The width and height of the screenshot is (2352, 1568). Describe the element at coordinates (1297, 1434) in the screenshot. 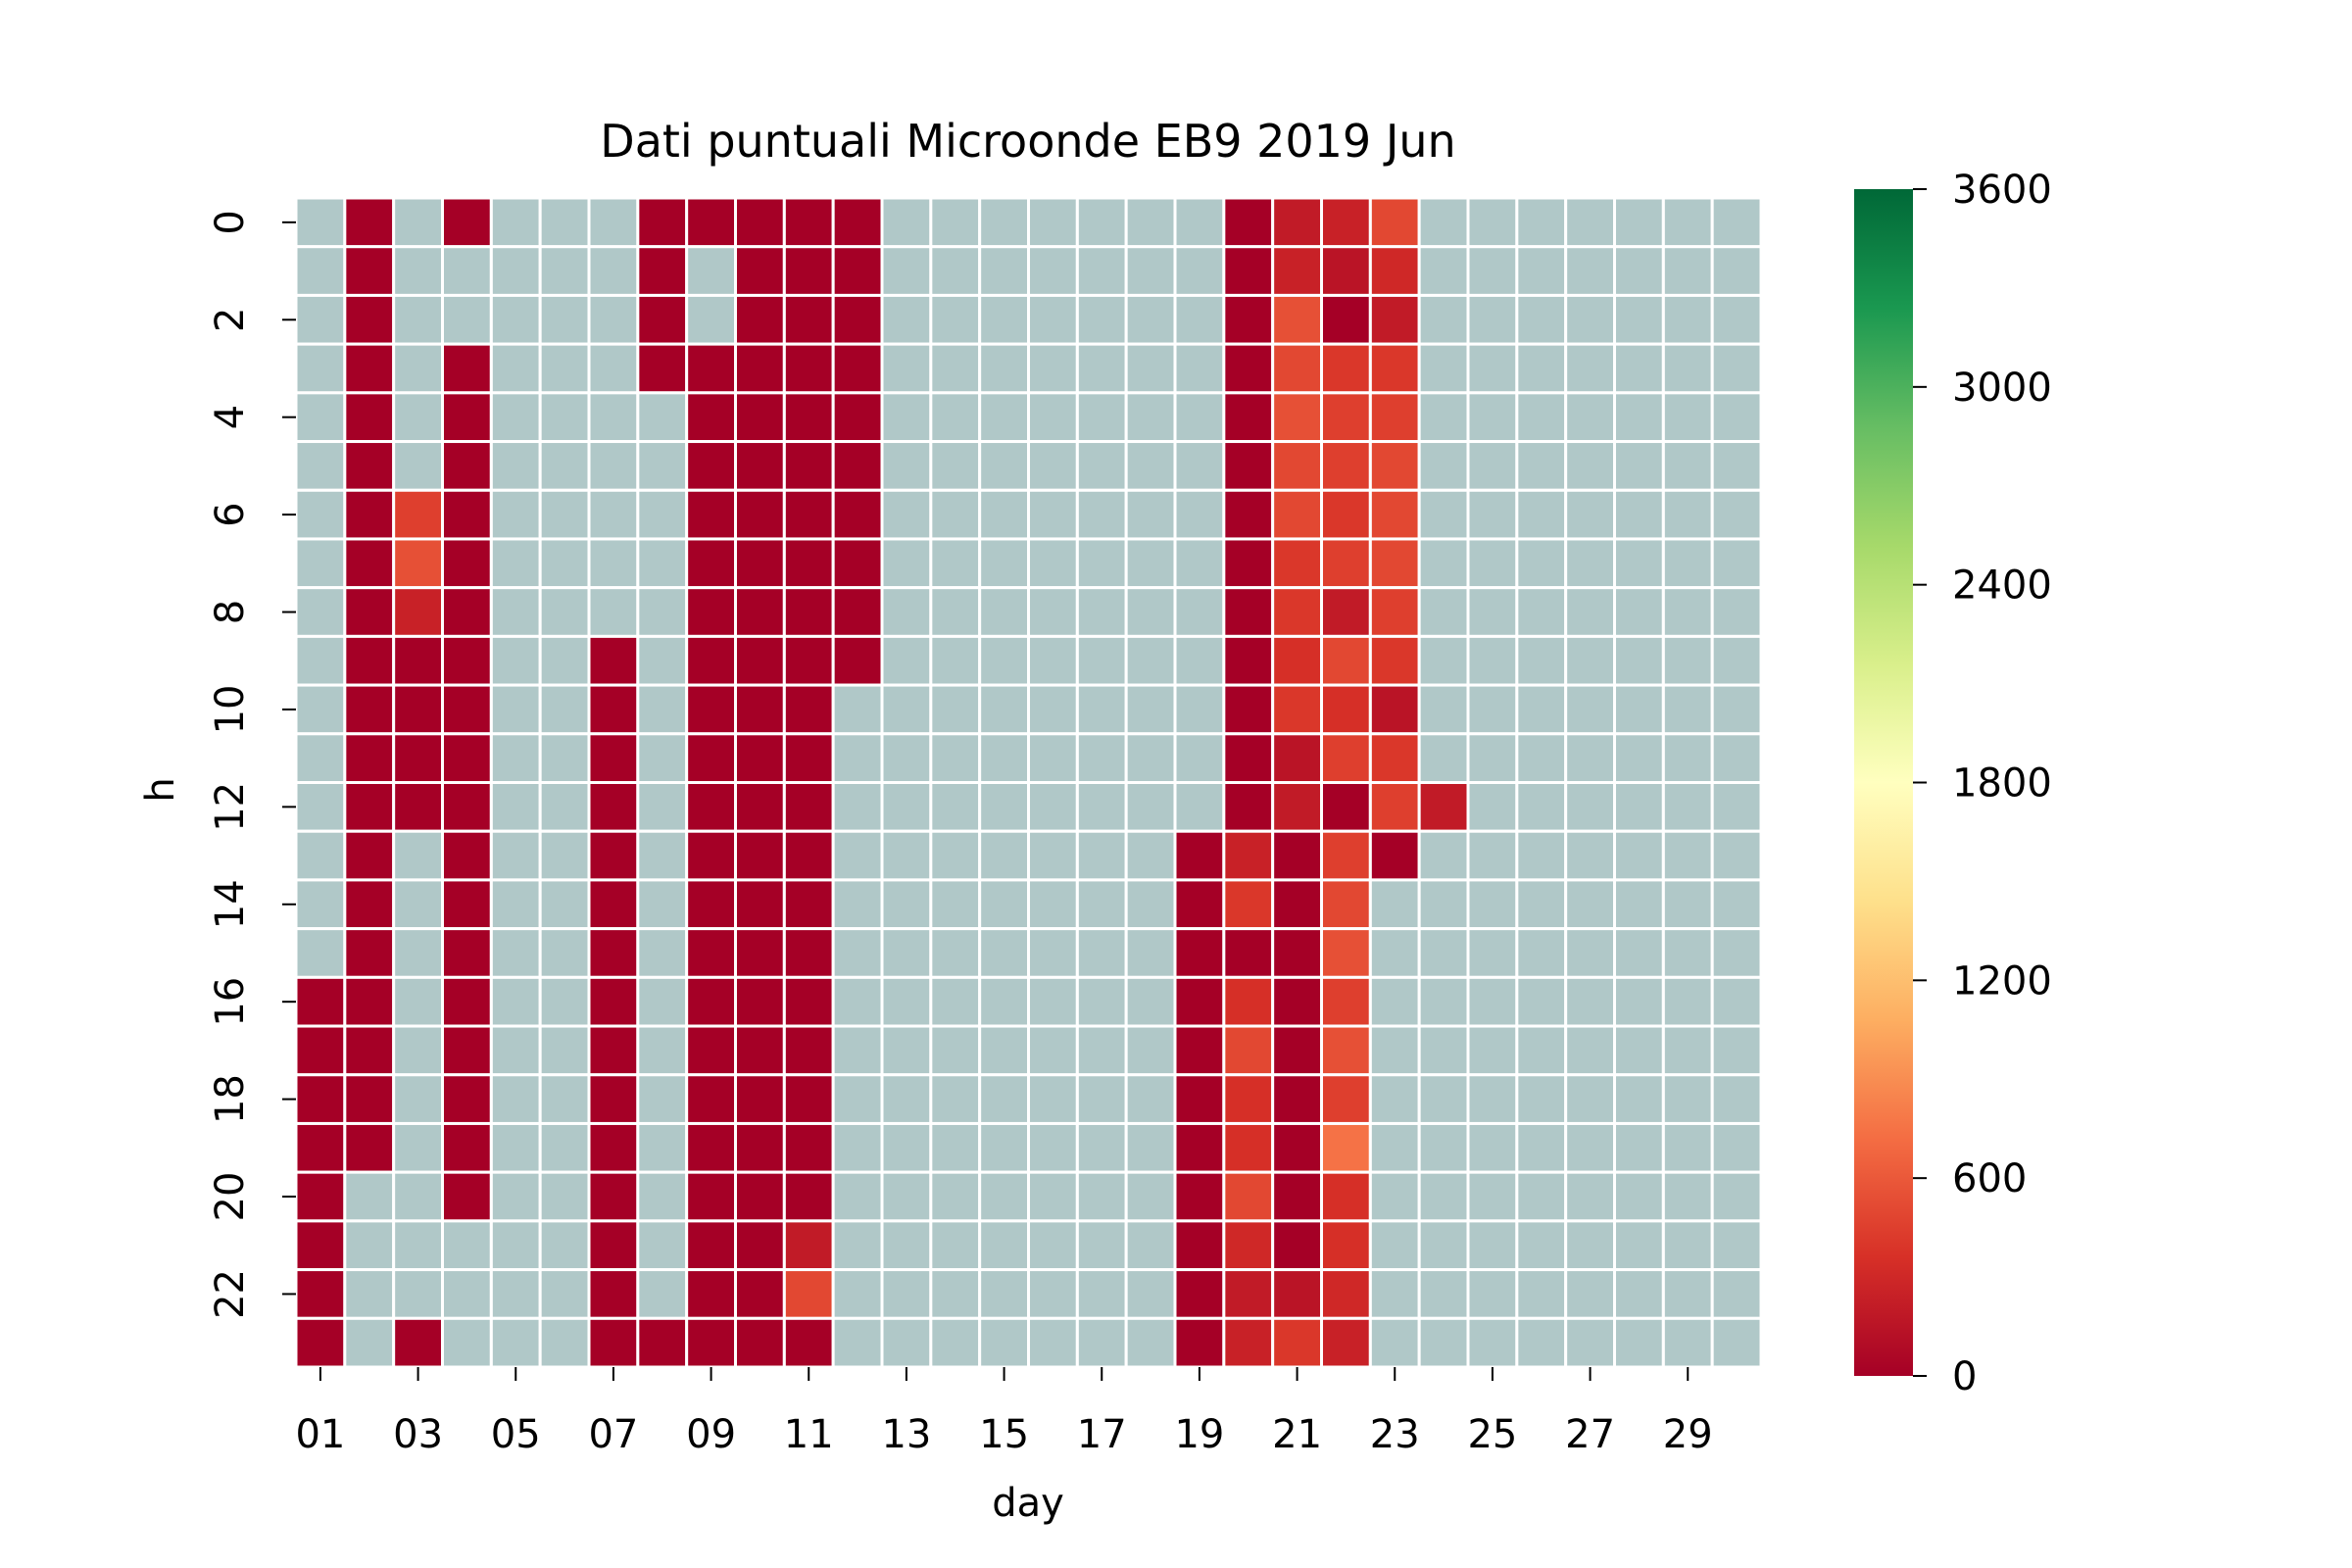

I see `x-tick-label: 21` at that location.